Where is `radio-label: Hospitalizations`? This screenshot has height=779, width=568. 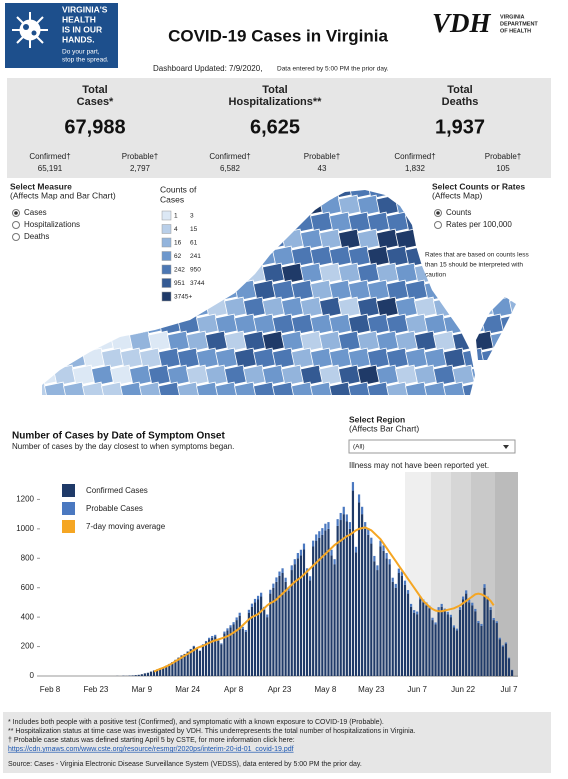 radio-label: Hospitalizations is located at coordinates (52, 224).